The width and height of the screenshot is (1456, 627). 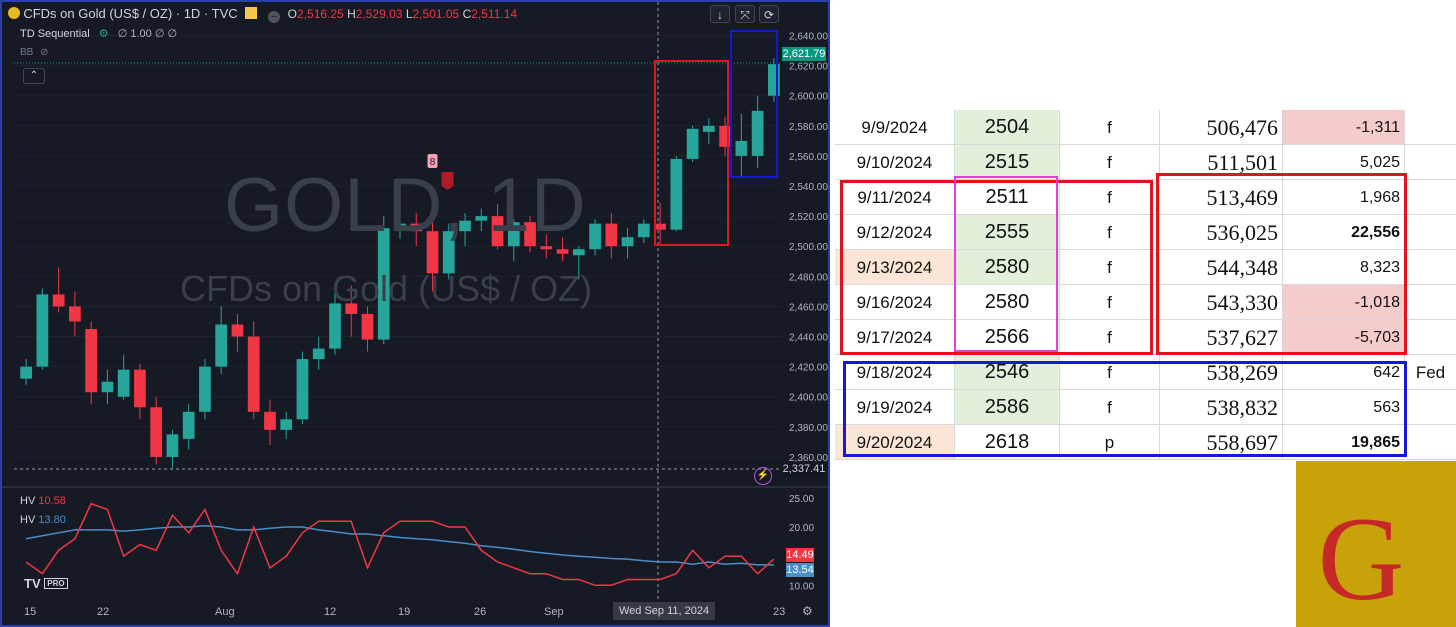 What do you see at coordinates (769, 14) in the screenshot?
I see `reset-button: ⟳` at bounding box center [769, 14].